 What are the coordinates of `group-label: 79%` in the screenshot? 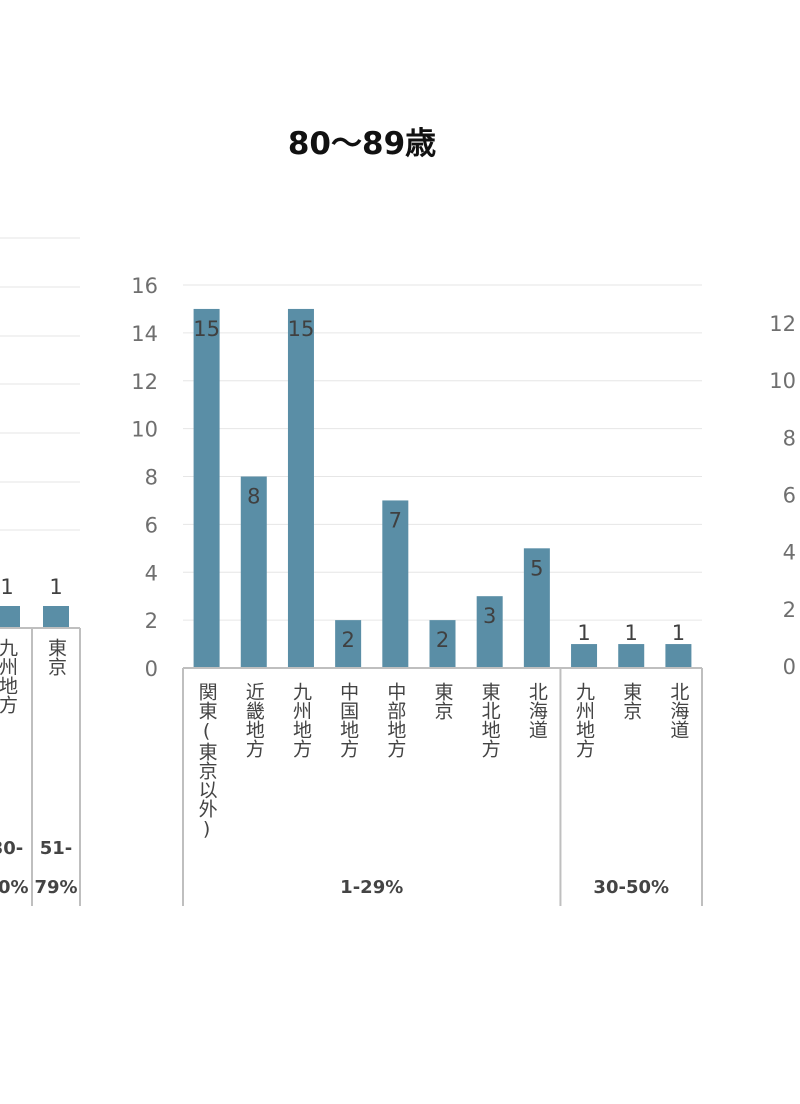 It's located at (55, 887).